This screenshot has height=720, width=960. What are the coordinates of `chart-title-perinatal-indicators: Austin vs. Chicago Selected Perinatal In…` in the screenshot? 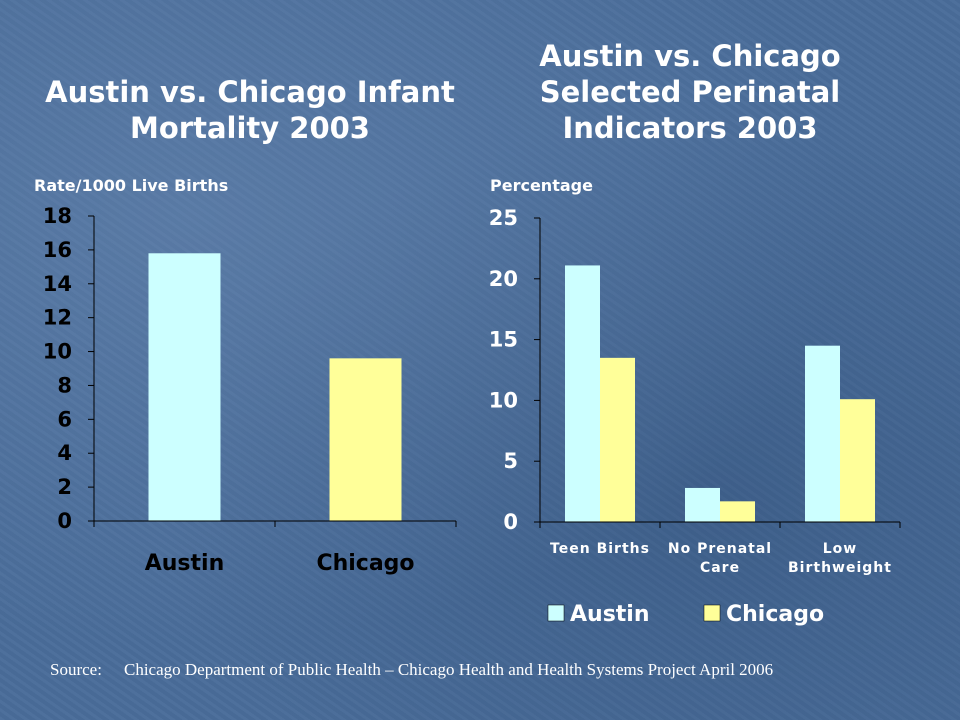 It's located at (690, 92).